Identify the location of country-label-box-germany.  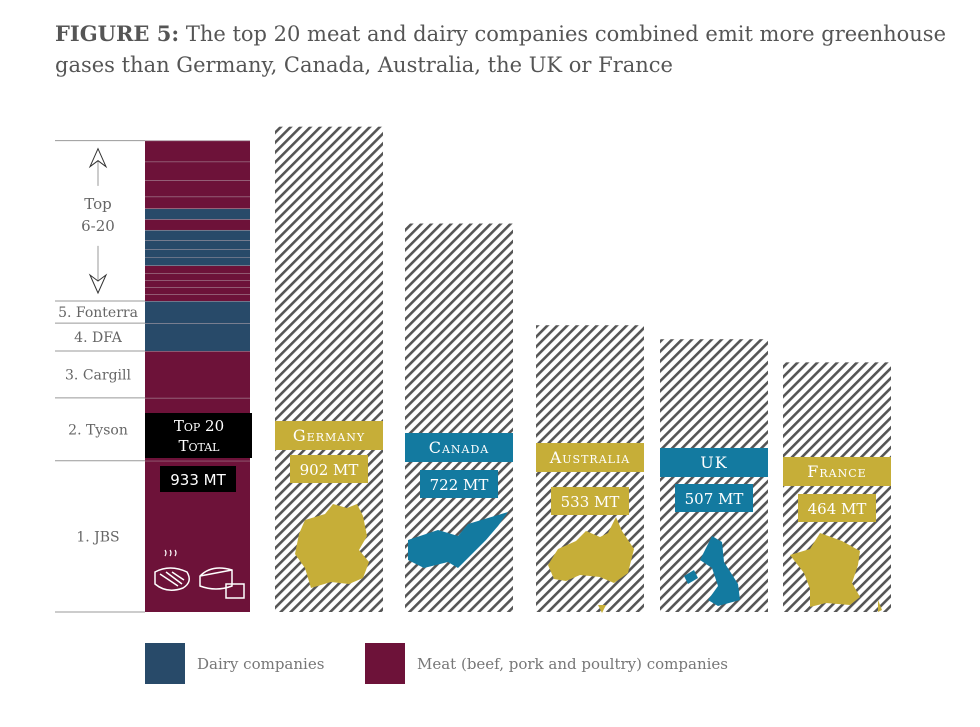
(329, 435).